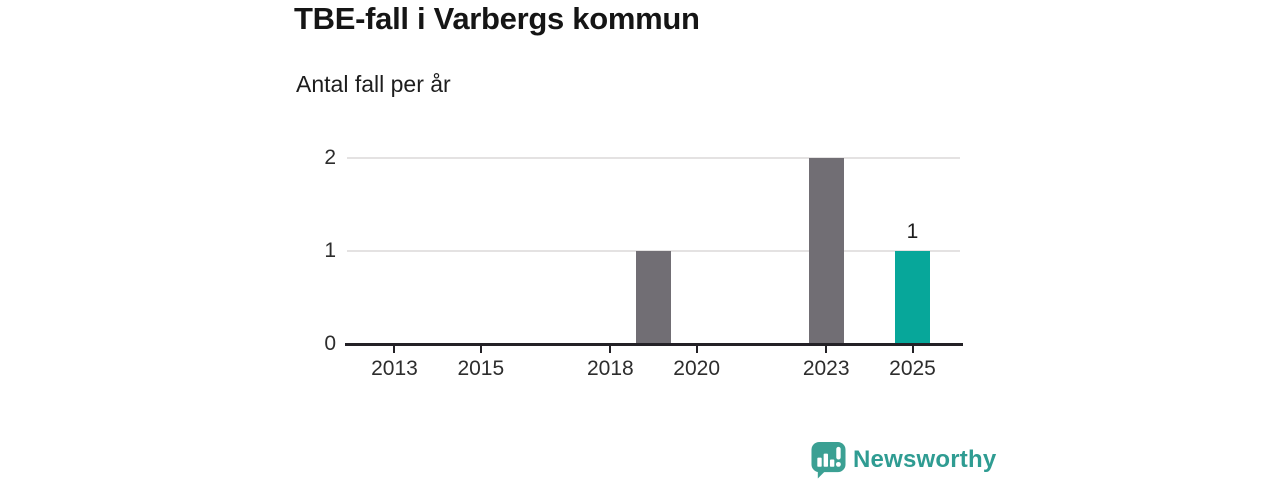  I want to click on x-tick-2015, so click(480, 349).